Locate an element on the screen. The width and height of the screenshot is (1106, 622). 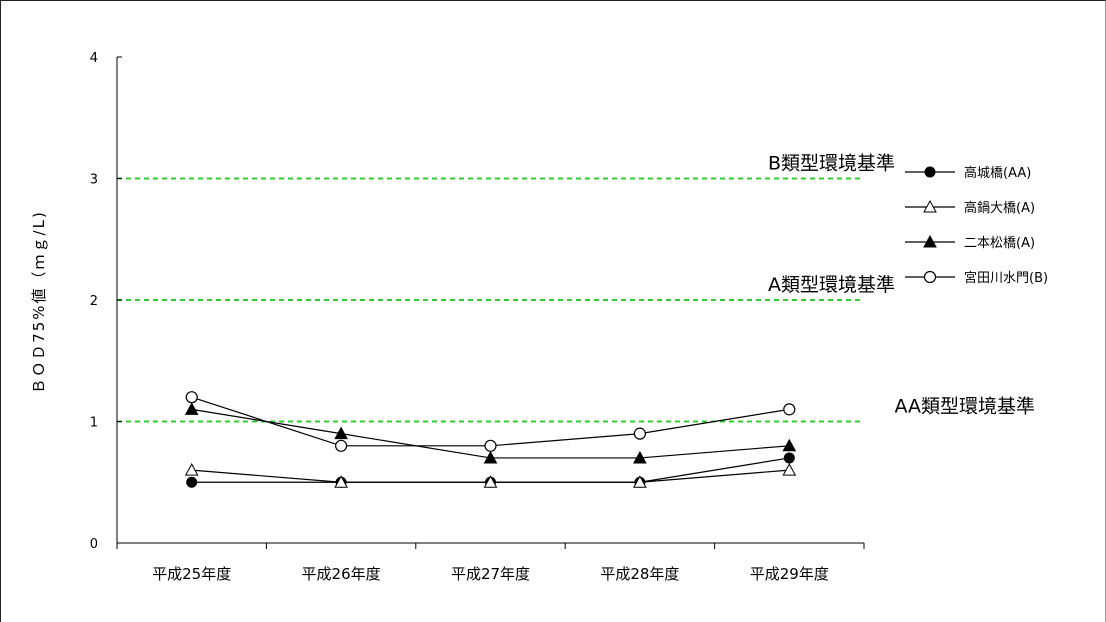
legend-item: 高鍋大橋(A) is located at coordinates (970, 207).